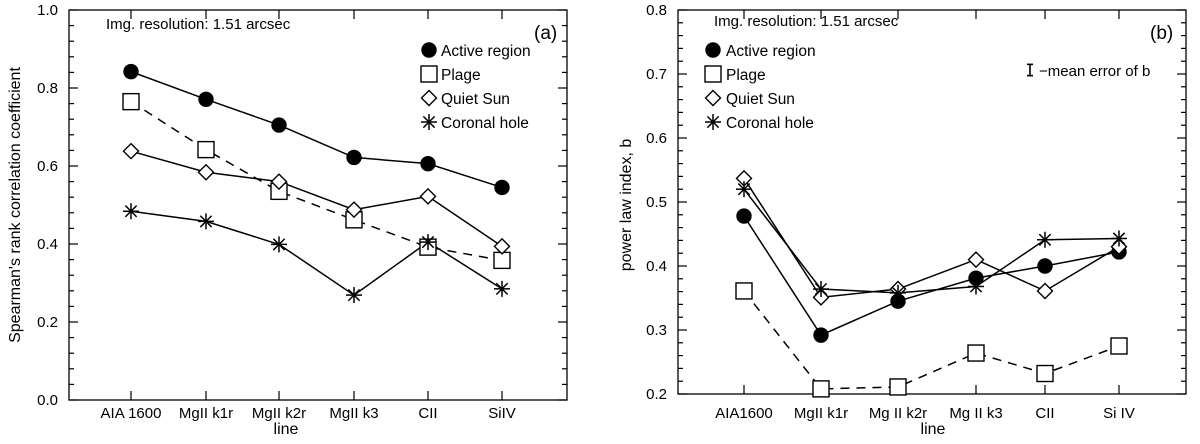  What do you see at coordinates (502, 413) in the screenshot?
I see `x-tick-label-siiv: SiIV` at bounding box center [502, 413].